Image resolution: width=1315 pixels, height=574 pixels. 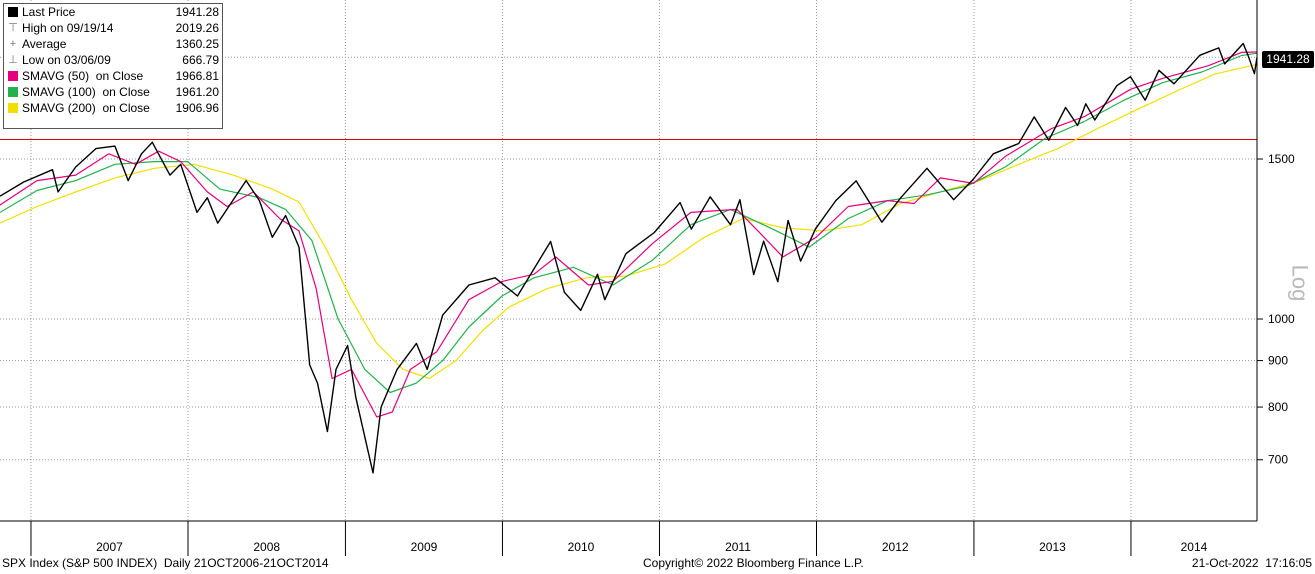 I want to click on legend-label: SMAVG (200) on Close, so click(x=86, y=108).